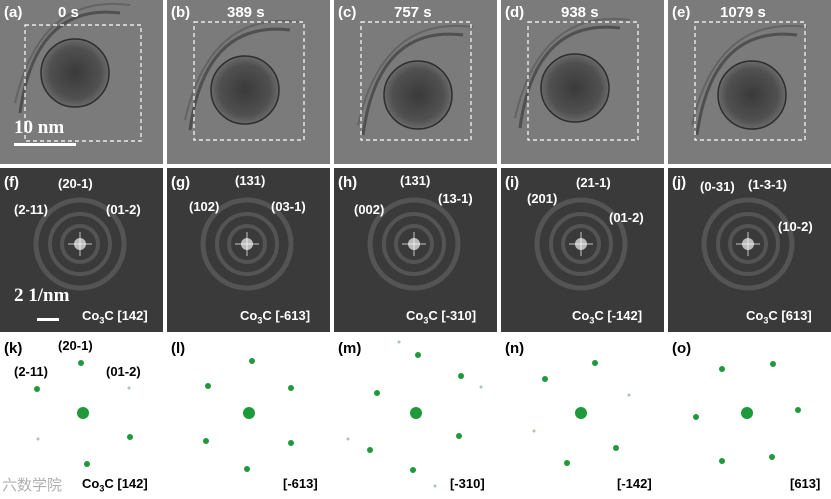 Image resolution: width=831 pixels, height=499 pixels. I want to click on panel-label: (a), so click(13, 12).